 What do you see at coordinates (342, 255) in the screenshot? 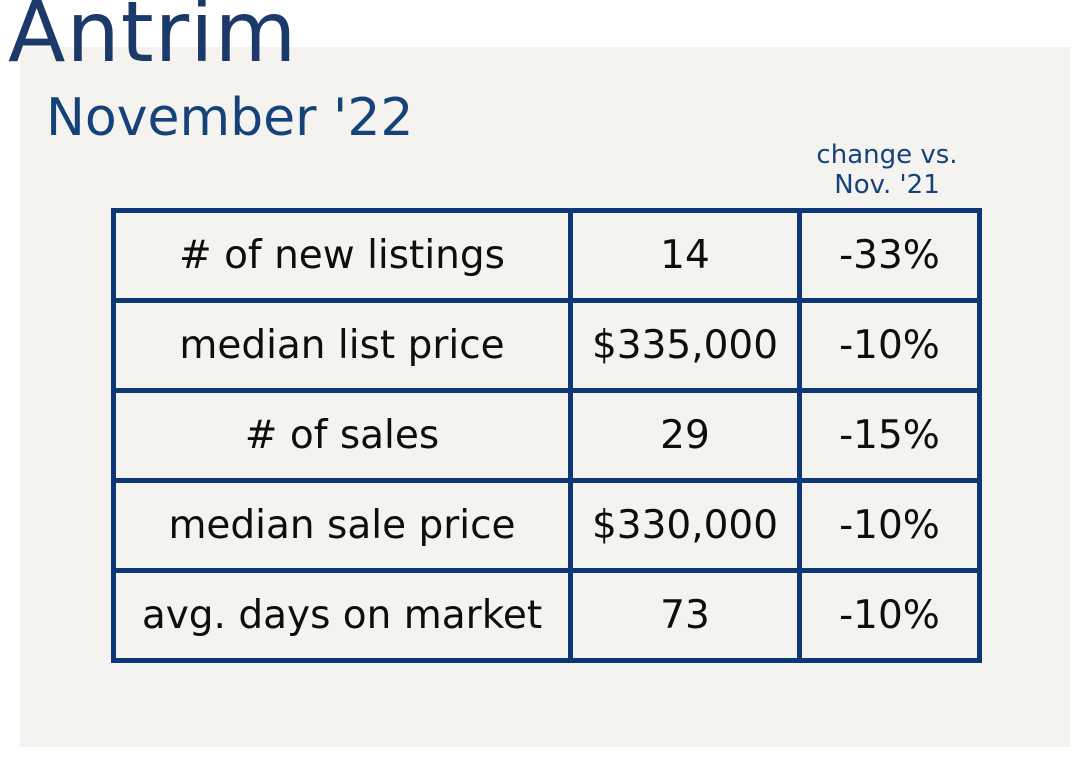
I see `metric-label: # of new listings` at bounding box center [342, 255].